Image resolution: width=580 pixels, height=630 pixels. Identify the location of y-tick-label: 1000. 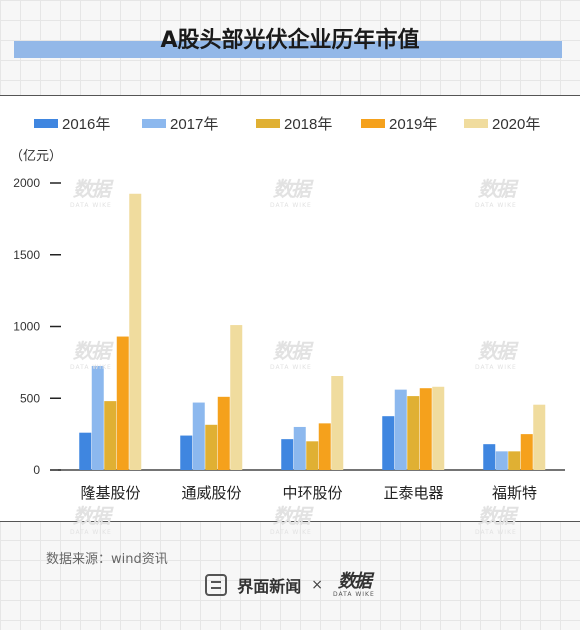
(26, 327).